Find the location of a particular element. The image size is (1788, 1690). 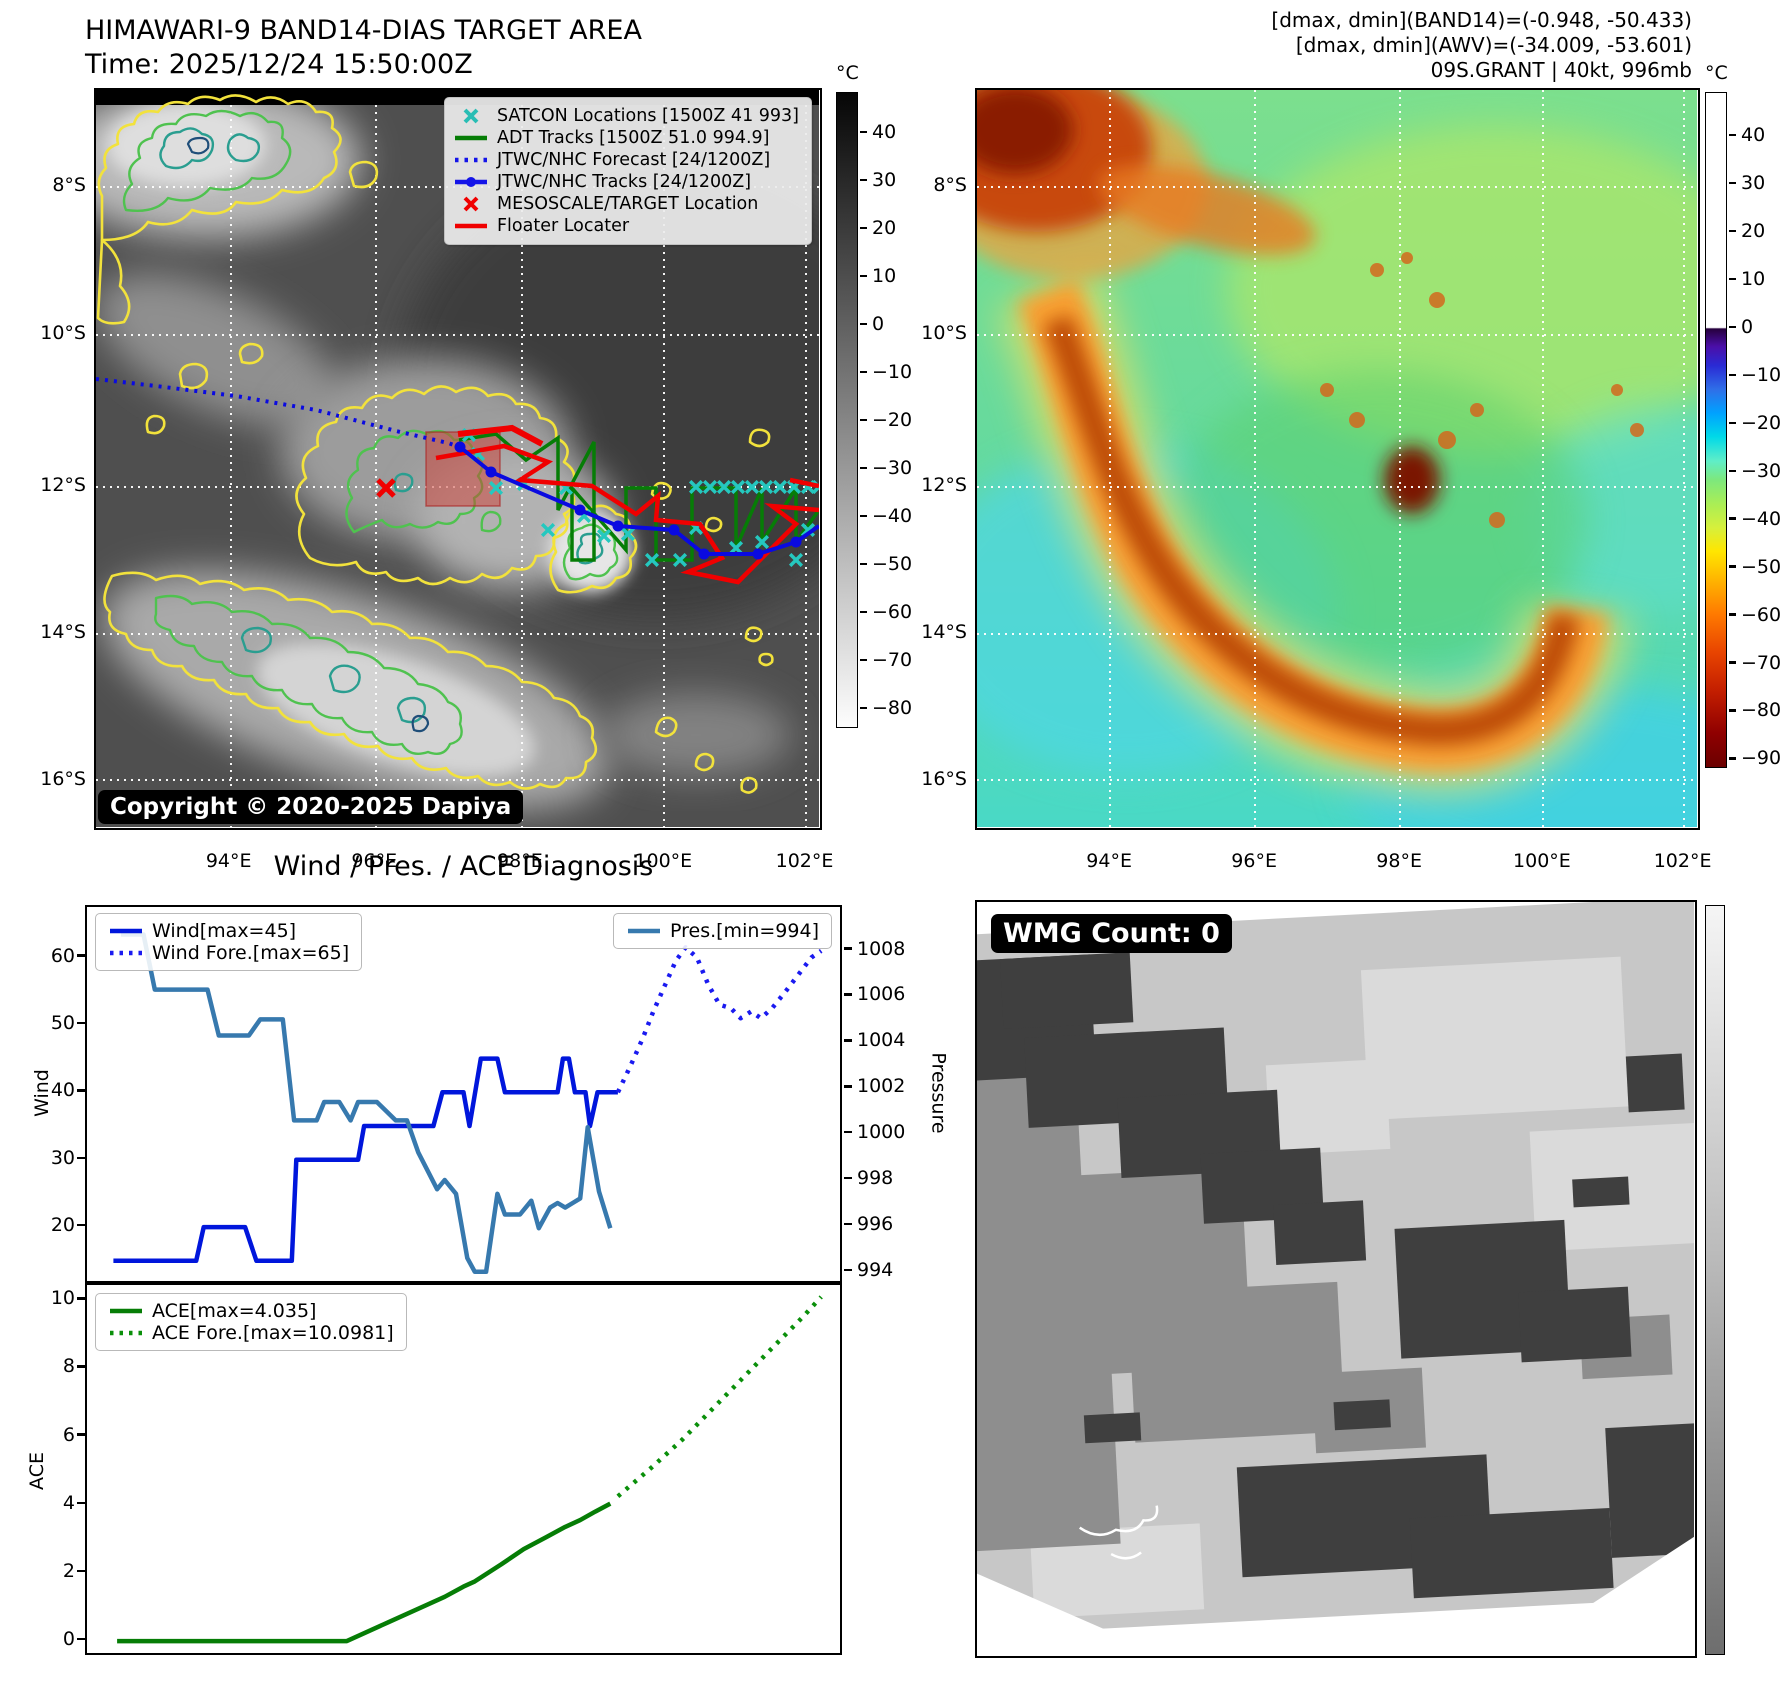

tick-label: 30 is located at coordinates (884, 179).